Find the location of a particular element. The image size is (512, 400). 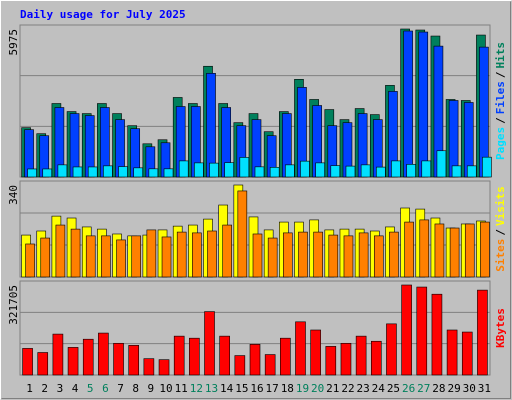

x-tick-label: 22 is located at coordinates (347, 388).